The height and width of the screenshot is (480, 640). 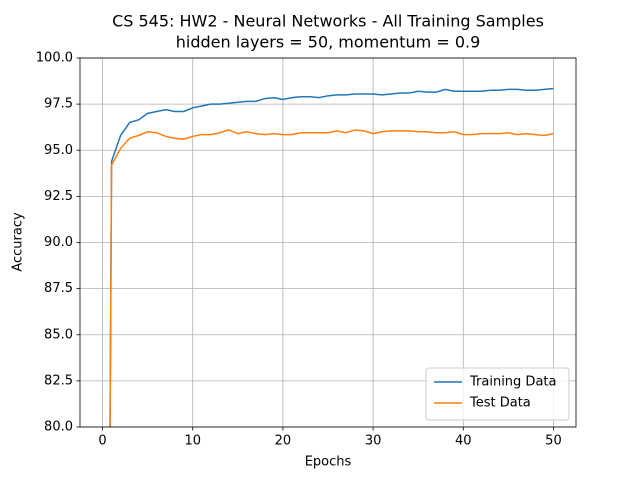 I want to click on y-tick-label: 97.5, so click(x=58, y=104).